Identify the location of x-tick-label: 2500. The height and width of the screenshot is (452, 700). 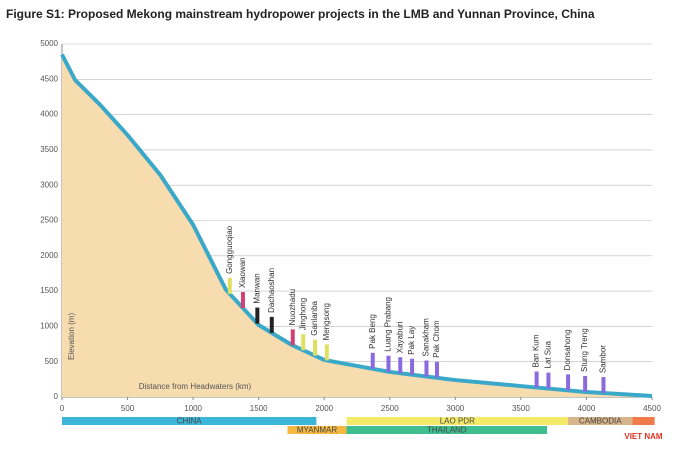
(390, 408).